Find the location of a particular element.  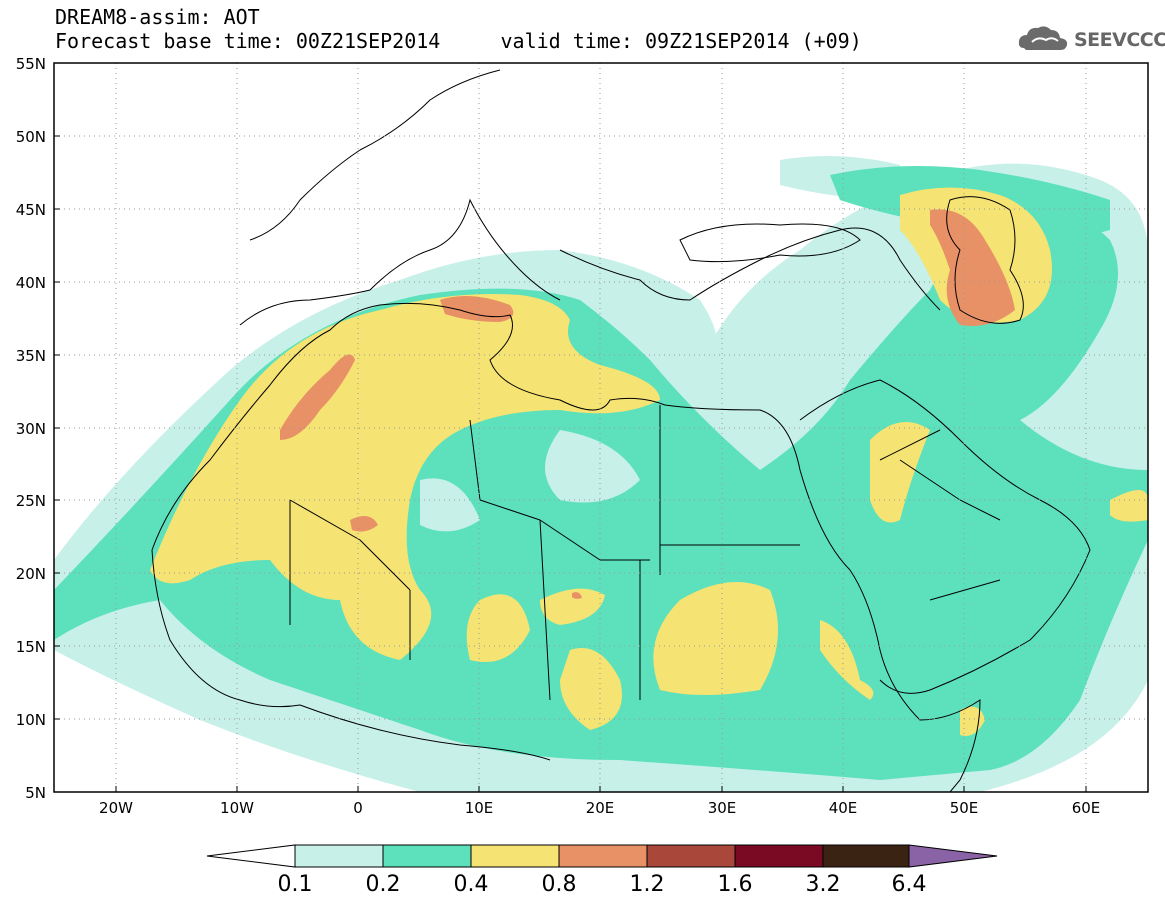

lat-label: 55N is located at coordinates (30, 64).